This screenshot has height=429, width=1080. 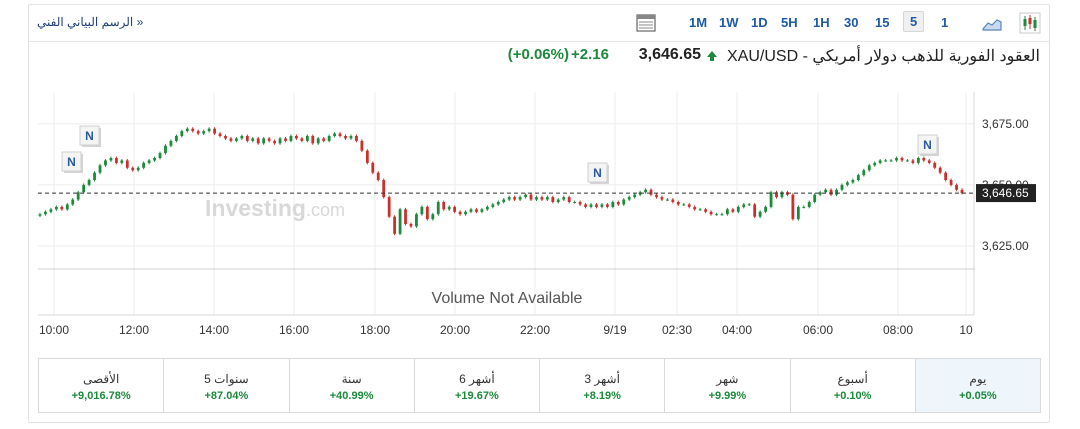 I want to click on table-icon, so click(x=646, y=23).